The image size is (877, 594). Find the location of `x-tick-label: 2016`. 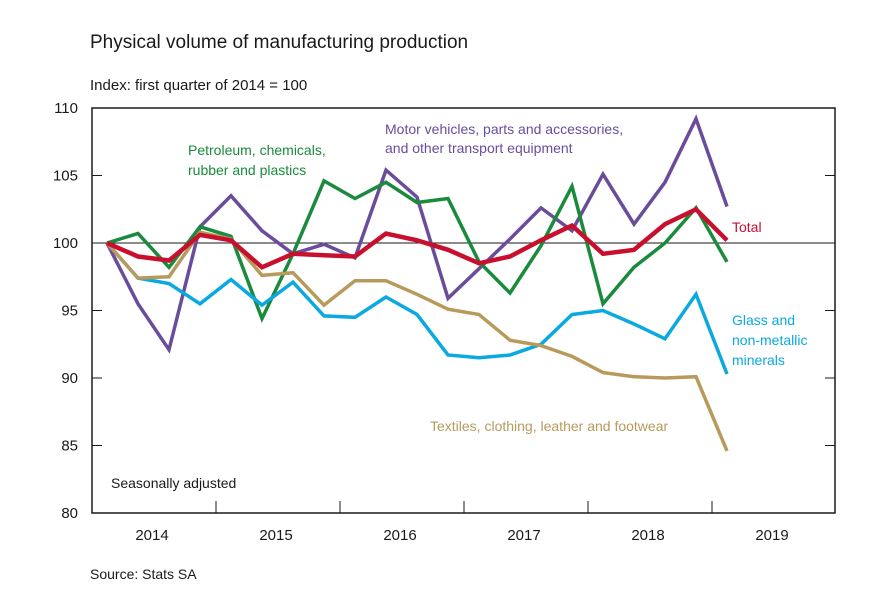

x-tick-label: 2016 is located at coordinates (399, 535).